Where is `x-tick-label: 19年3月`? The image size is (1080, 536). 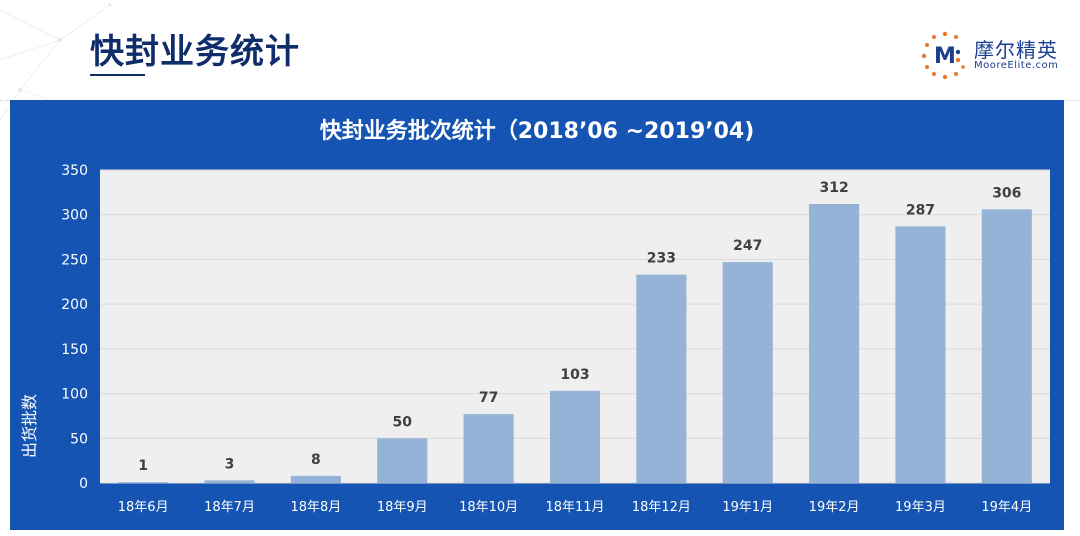
x-tick-label: 19年3月 is located at coordinates (920, 507).